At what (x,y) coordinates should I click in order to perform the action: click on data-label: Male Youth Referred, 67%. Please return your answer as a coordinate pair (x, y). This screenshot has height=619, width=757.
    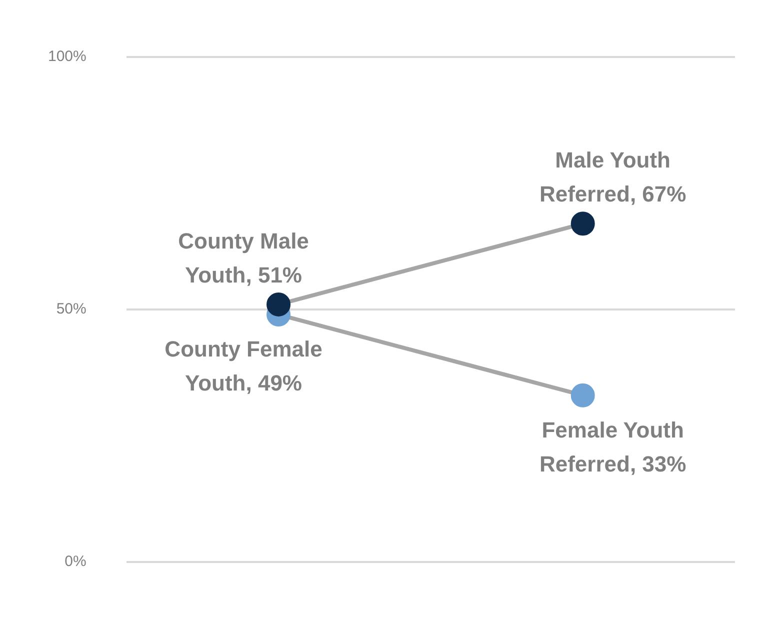
    Looking at the image, I should click on (612, 177).